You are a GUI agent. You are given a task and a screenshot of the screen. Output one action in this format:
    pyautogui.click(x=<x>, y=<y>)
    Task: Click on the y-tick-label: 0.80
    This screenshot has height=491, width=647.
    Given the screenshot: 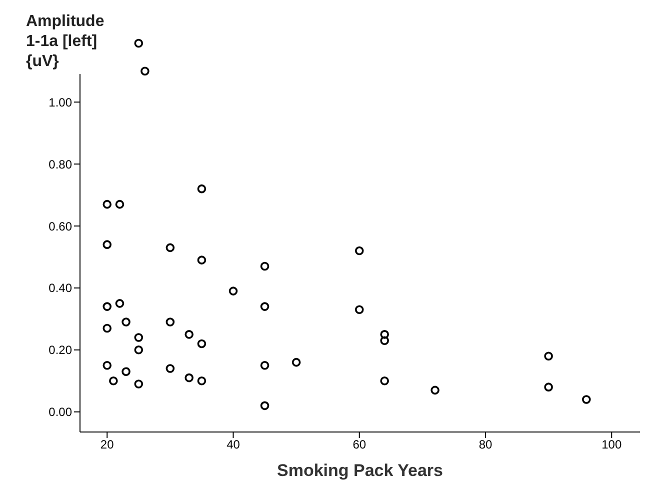 What is the action you would take?
    pyautogui.click(x=60, y=164)
    